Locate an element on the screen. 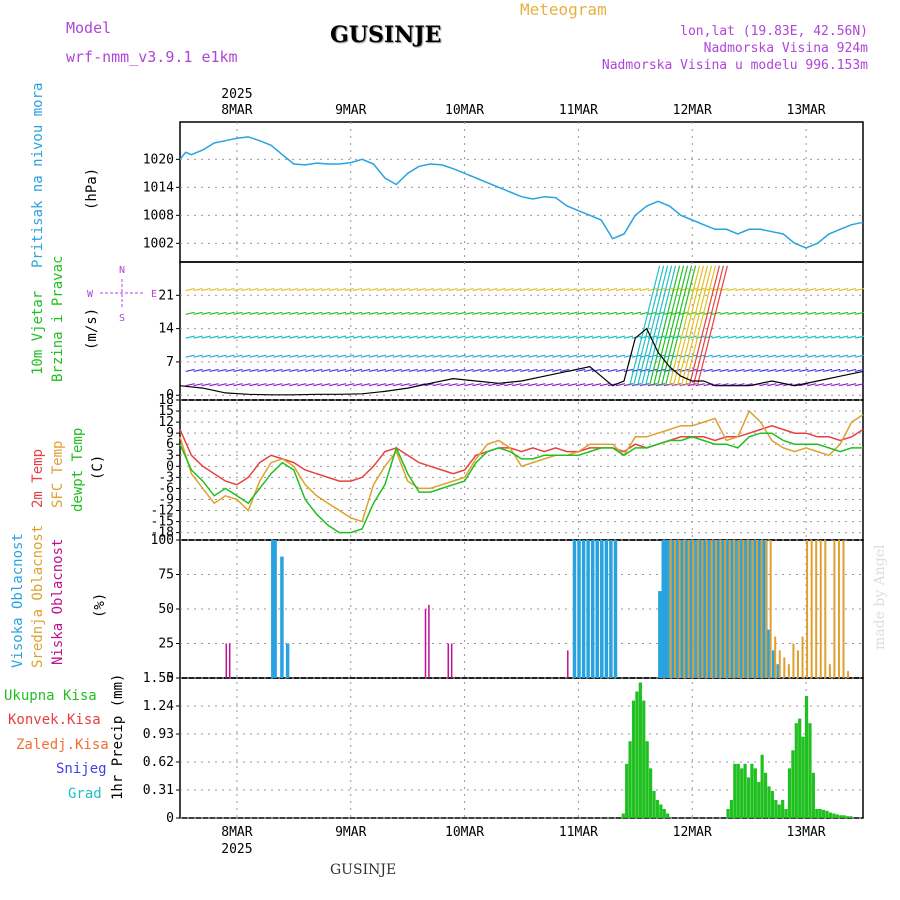 This screenshot has width=900, height=900. low-cloud-bar is located at coordinates (448, 660).